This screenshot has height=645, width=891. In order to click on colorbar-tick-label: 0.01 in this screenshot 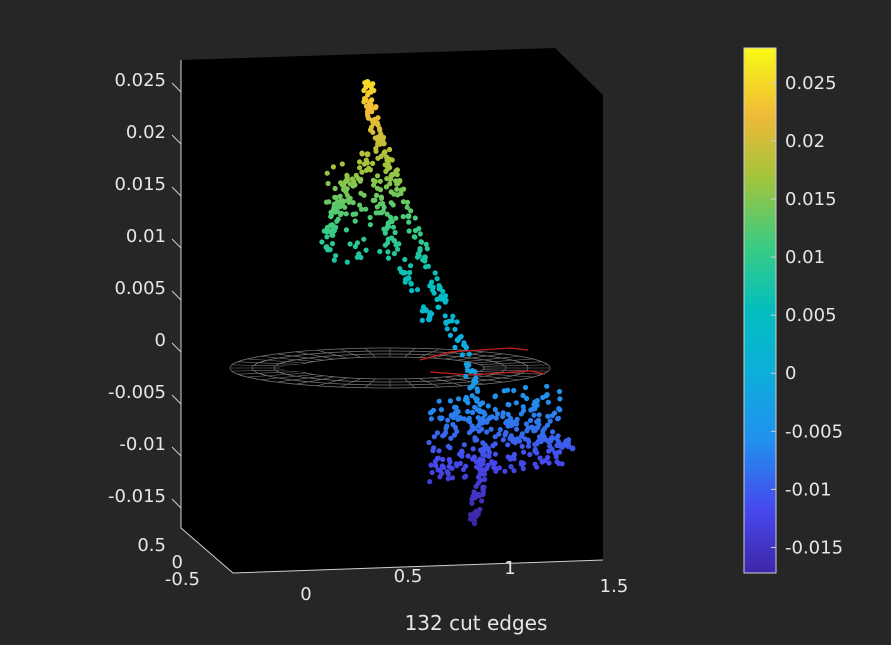, I will do `click(805, 257)`.